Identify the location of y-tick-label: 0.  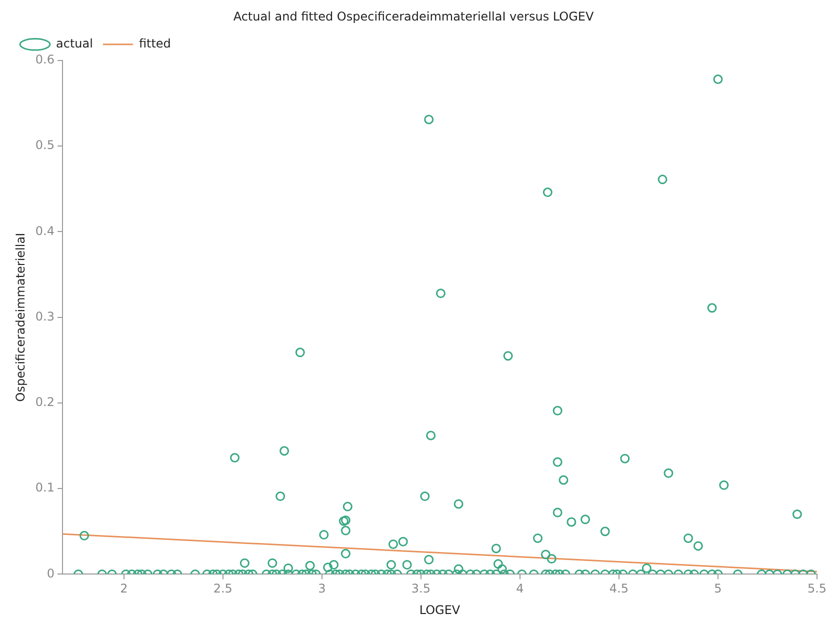
(50, 573).